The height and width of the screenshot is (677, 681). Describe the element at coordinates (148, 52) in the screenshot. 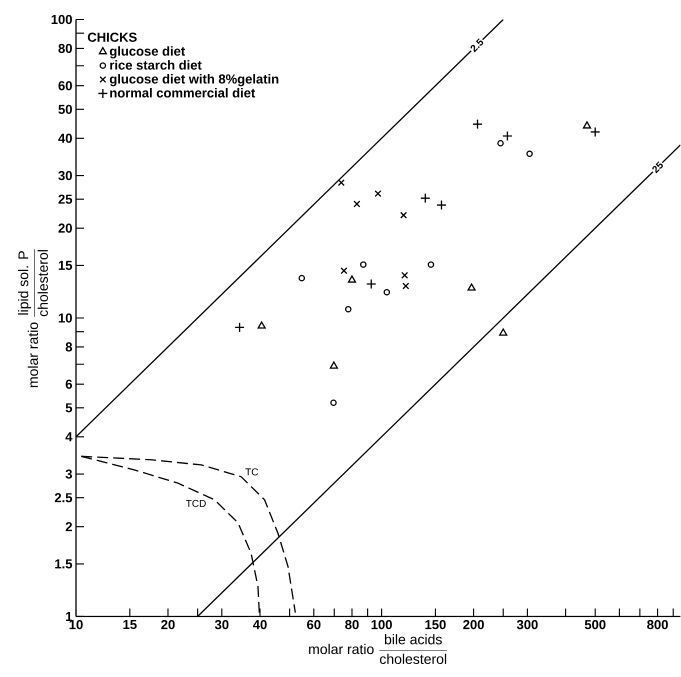

I see `legend-label: glucose diet` at that location.